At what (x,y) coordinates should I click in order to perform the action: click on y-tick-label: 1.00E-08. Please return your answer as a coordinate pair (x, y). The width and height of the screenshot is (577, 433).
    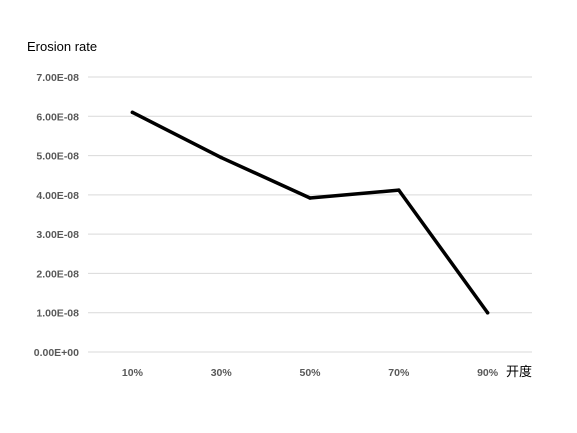
    Looking at the image, I should click on (57, 314).